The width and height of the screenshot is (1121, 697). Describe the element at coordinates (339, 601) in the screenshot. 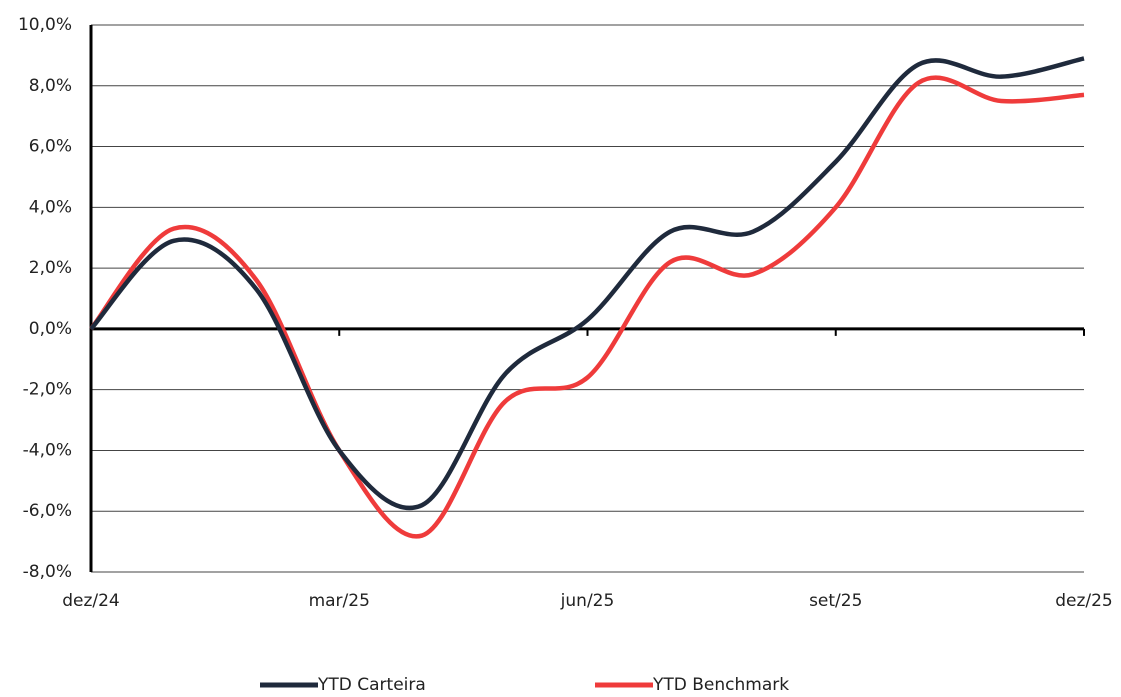

I see `x-tick-label: mar/25` at that location.